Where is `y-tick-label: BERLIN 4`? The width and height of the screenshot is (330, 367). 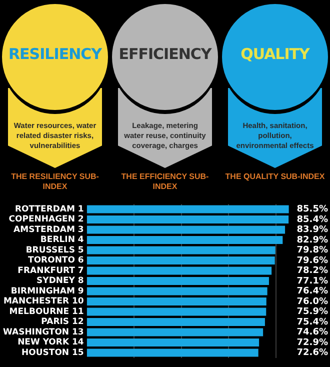
y-tick-label: BERLIN 4 is located at coordinates (62, 240).